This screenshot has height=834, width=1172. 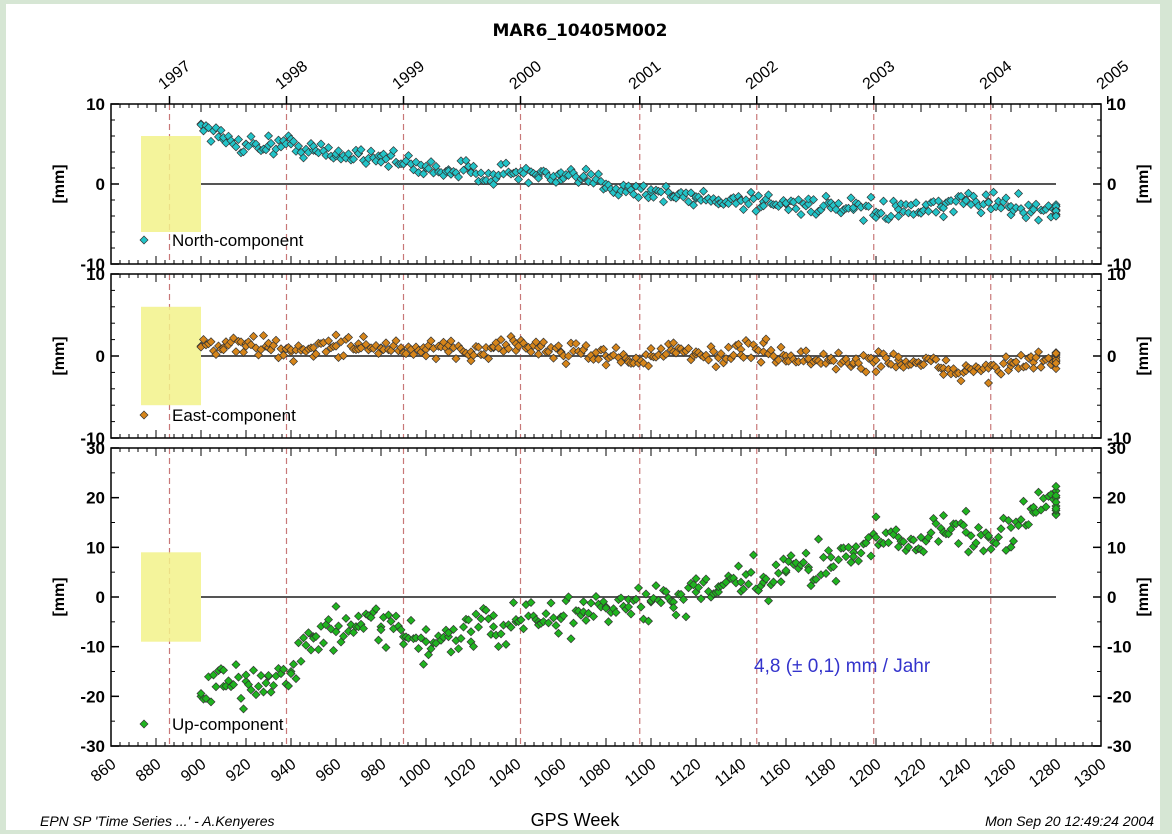 What do you see at coordinates (879, 75) in the screenshot?
I see `year-tick-label: 2003` at bounding box center [879, 75].